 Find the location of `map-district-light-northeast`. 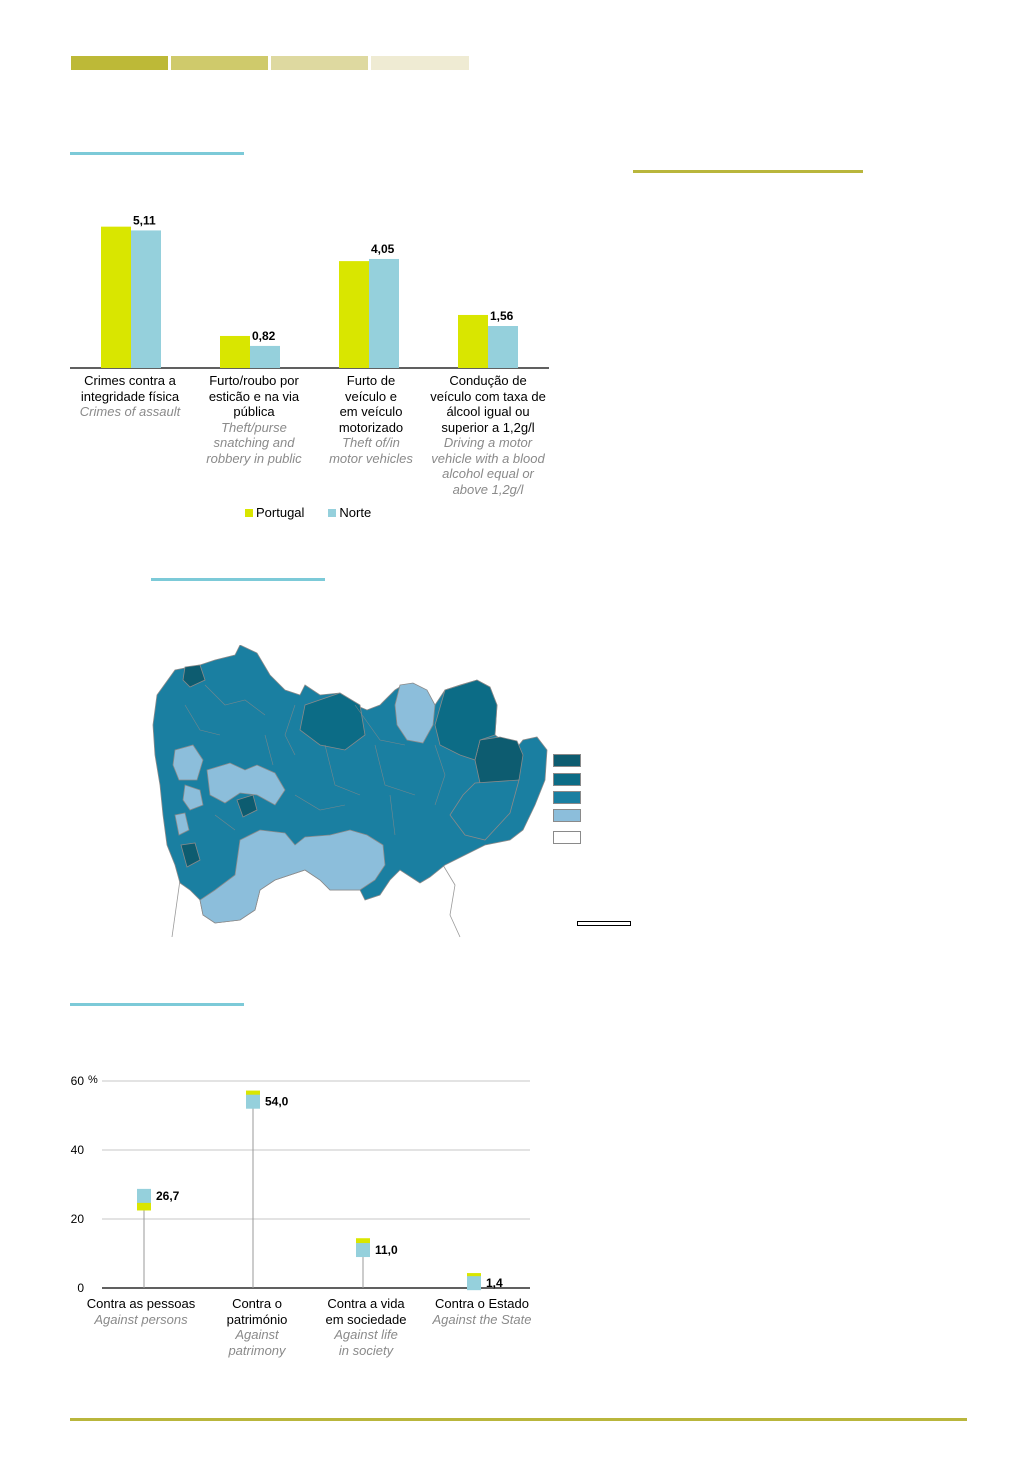

map-district-light-northeast is located at coordinates (415, 713).